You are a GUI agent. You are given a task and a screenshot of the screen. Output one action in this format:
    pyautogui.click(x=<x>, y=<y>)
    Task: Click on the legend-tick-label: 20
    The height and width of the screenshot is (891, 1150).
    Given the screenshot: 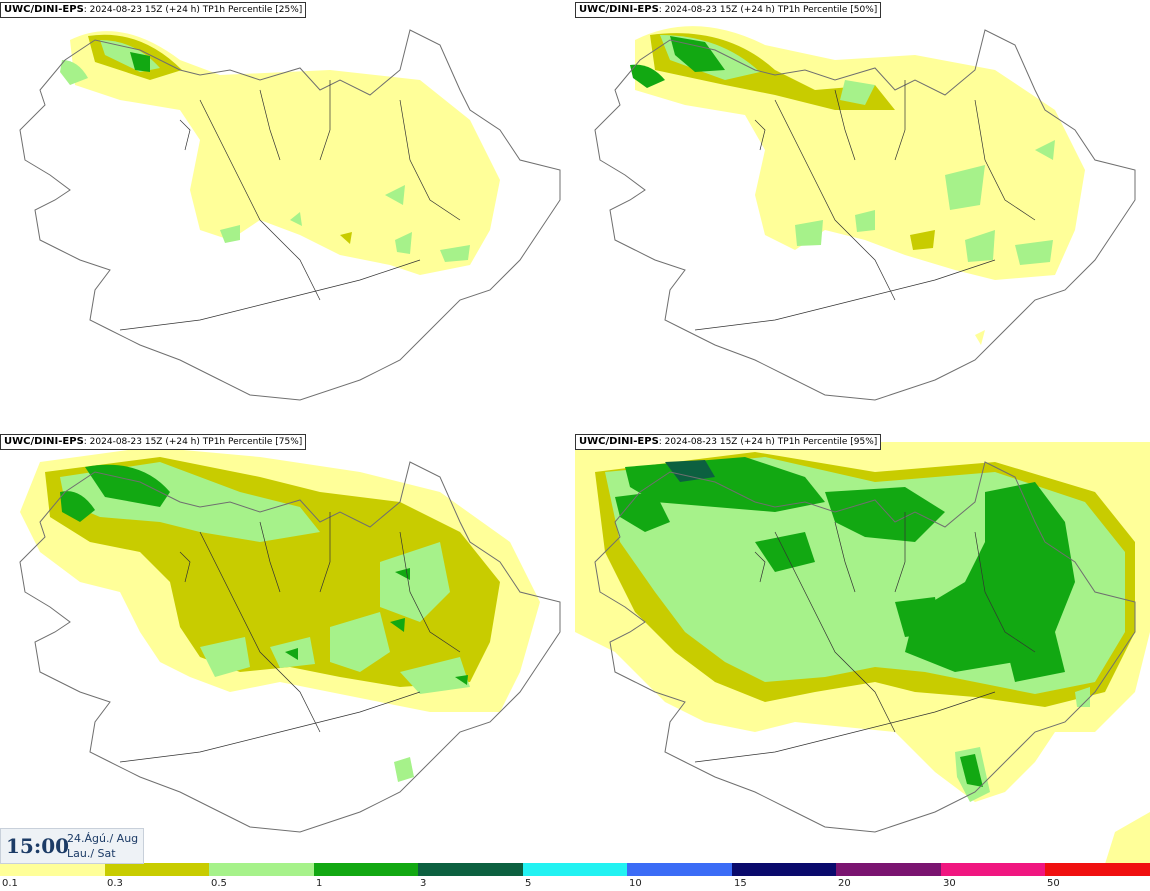 What is the action you would take?
    pyautogui.click(x=844, y=883)
    